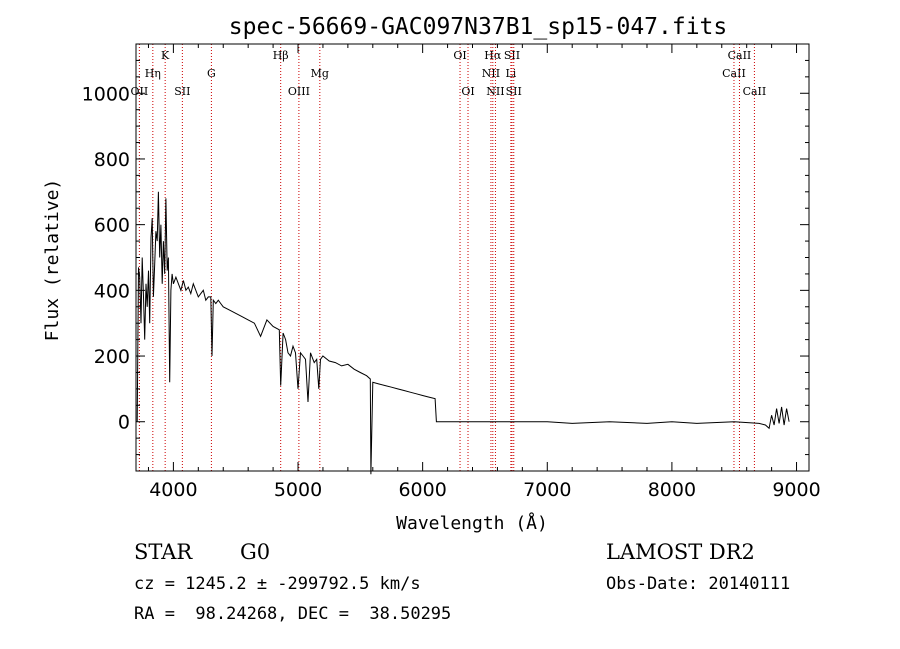  Describe the element at coordinates (293, 614) in the screenshot. I see `coordinates: RA = 98.24268, DEC = 38.50295` at that location.